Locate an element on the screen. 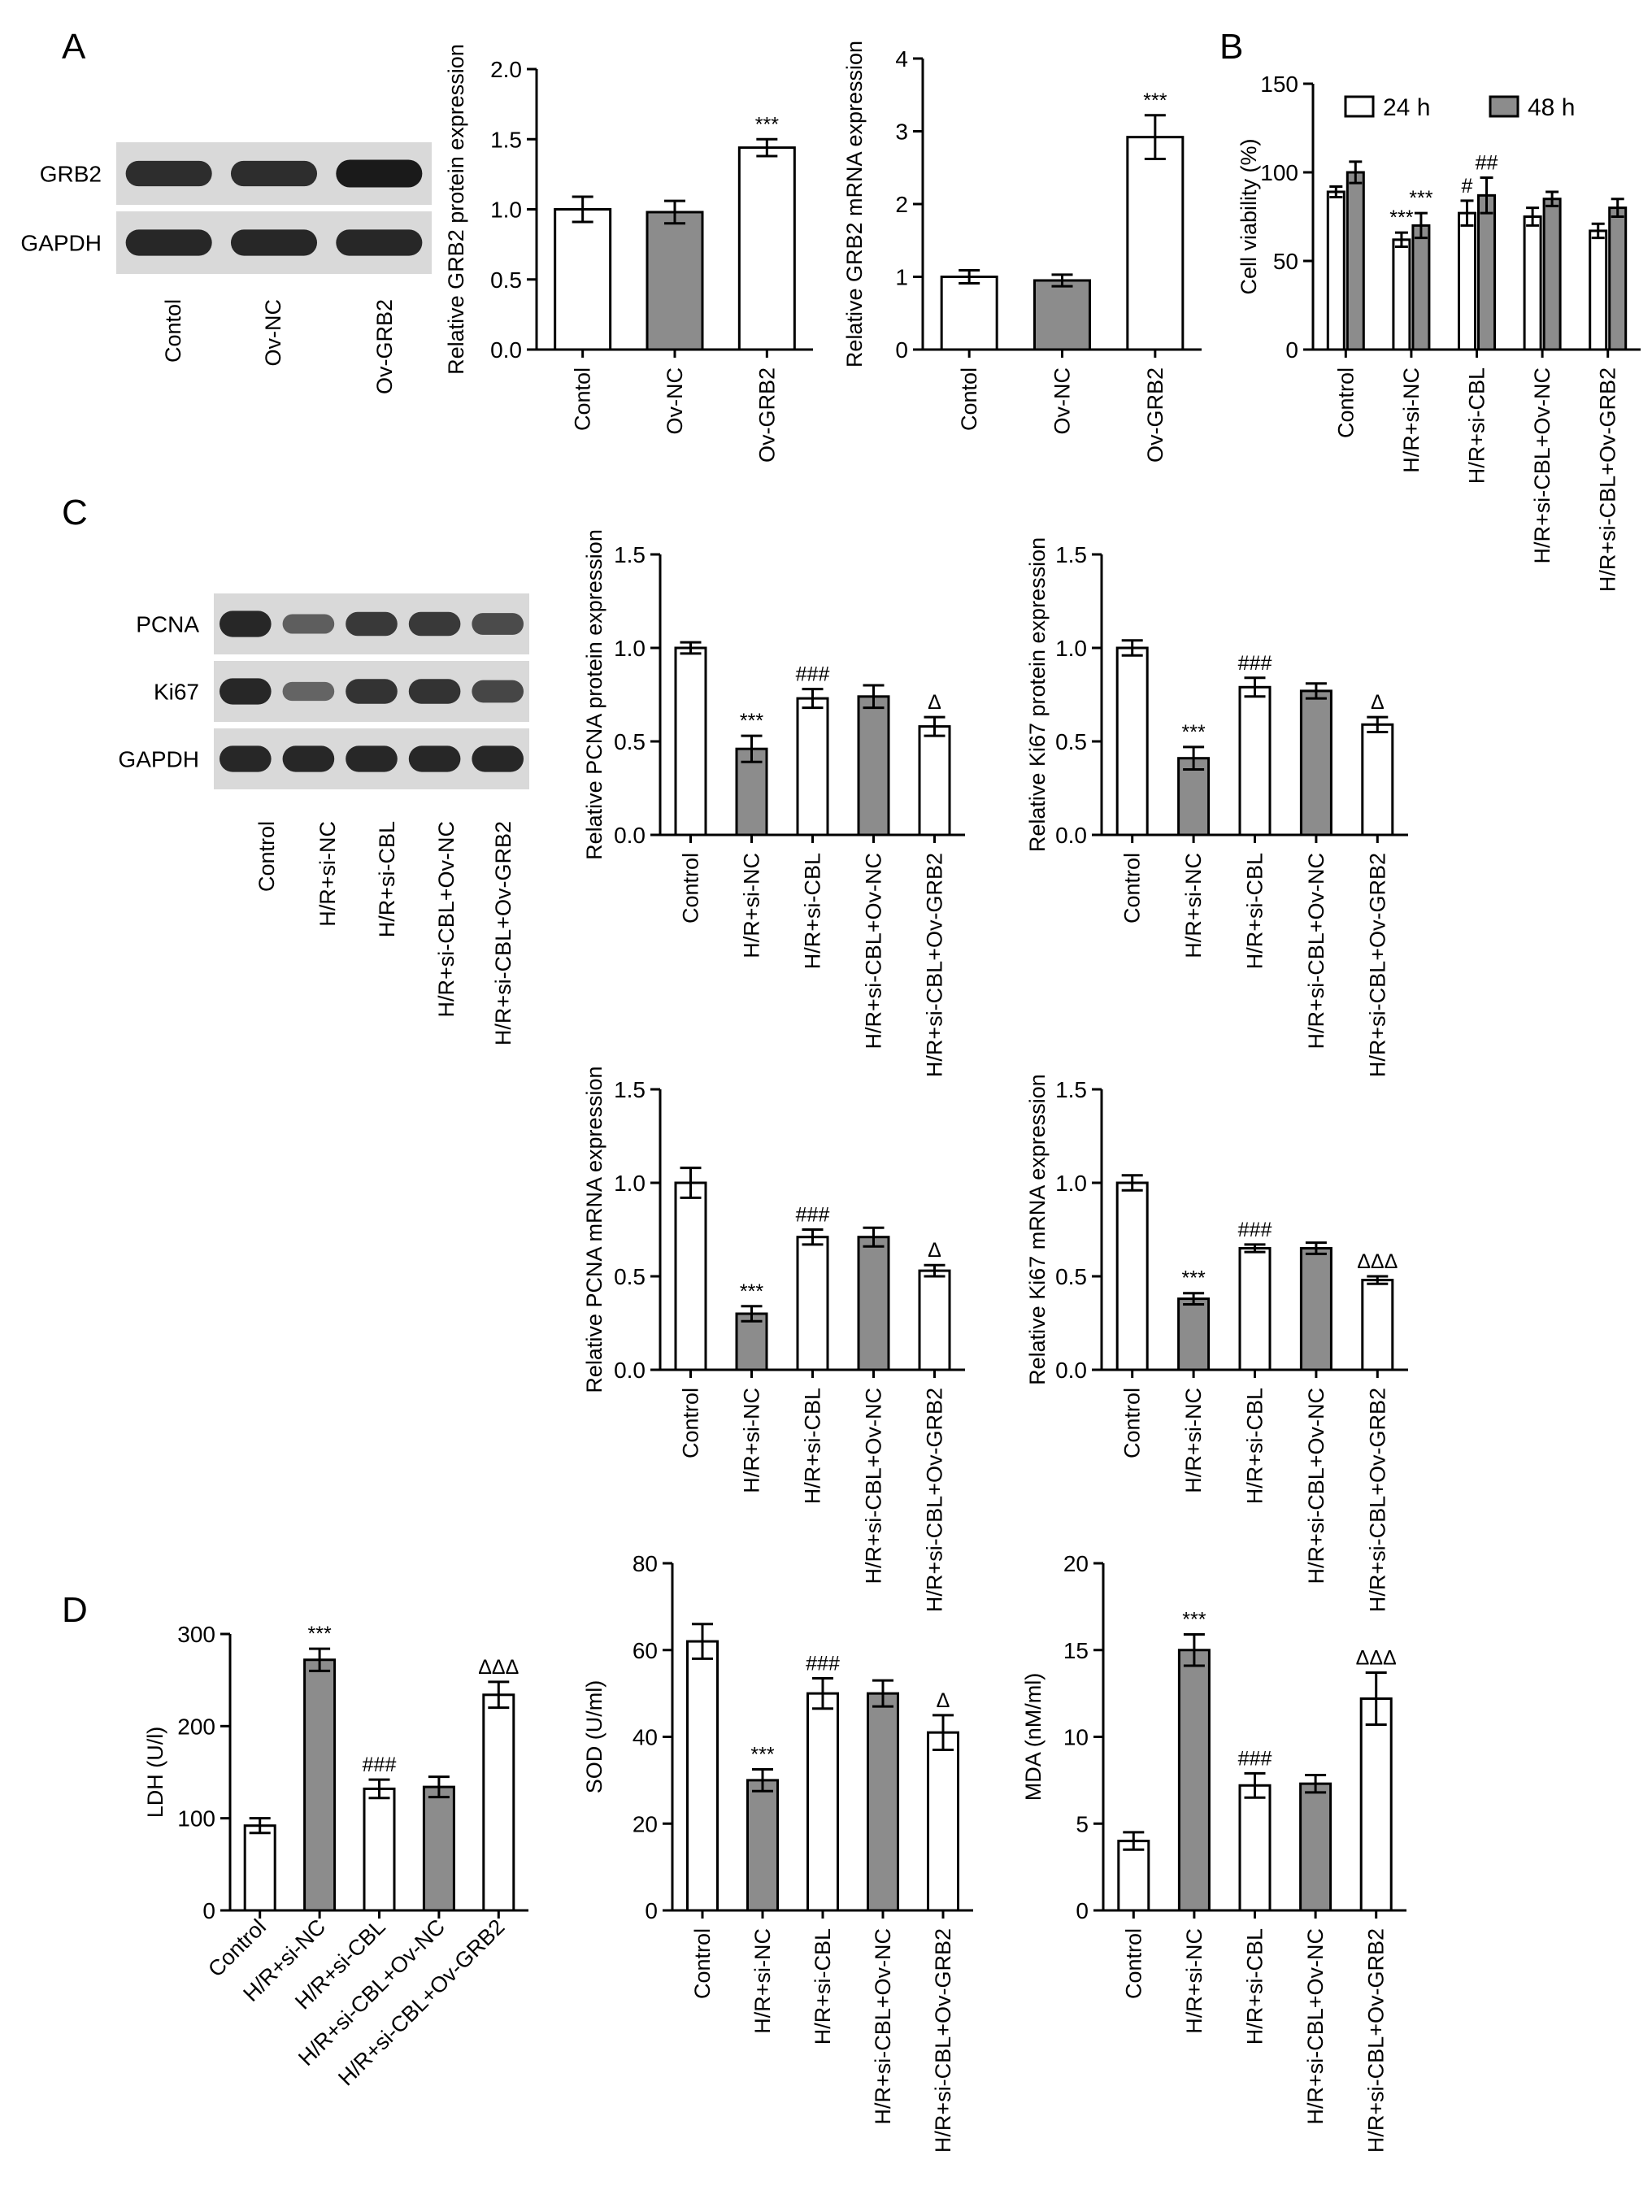 The image size is (1652, 2212). panel-letter-a: A is located at coordinates (74, 47).